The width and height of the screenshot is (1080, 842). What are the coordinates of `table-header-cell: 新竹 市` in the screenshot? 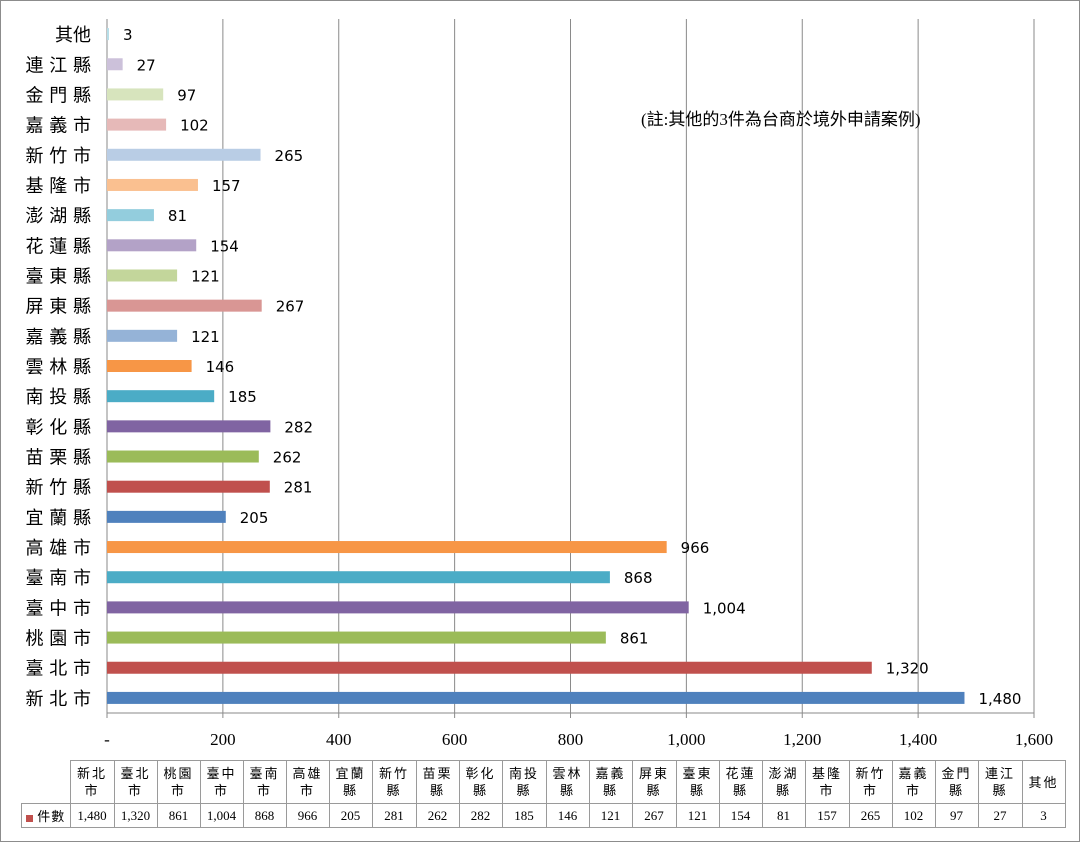 It's located at (870, 782).